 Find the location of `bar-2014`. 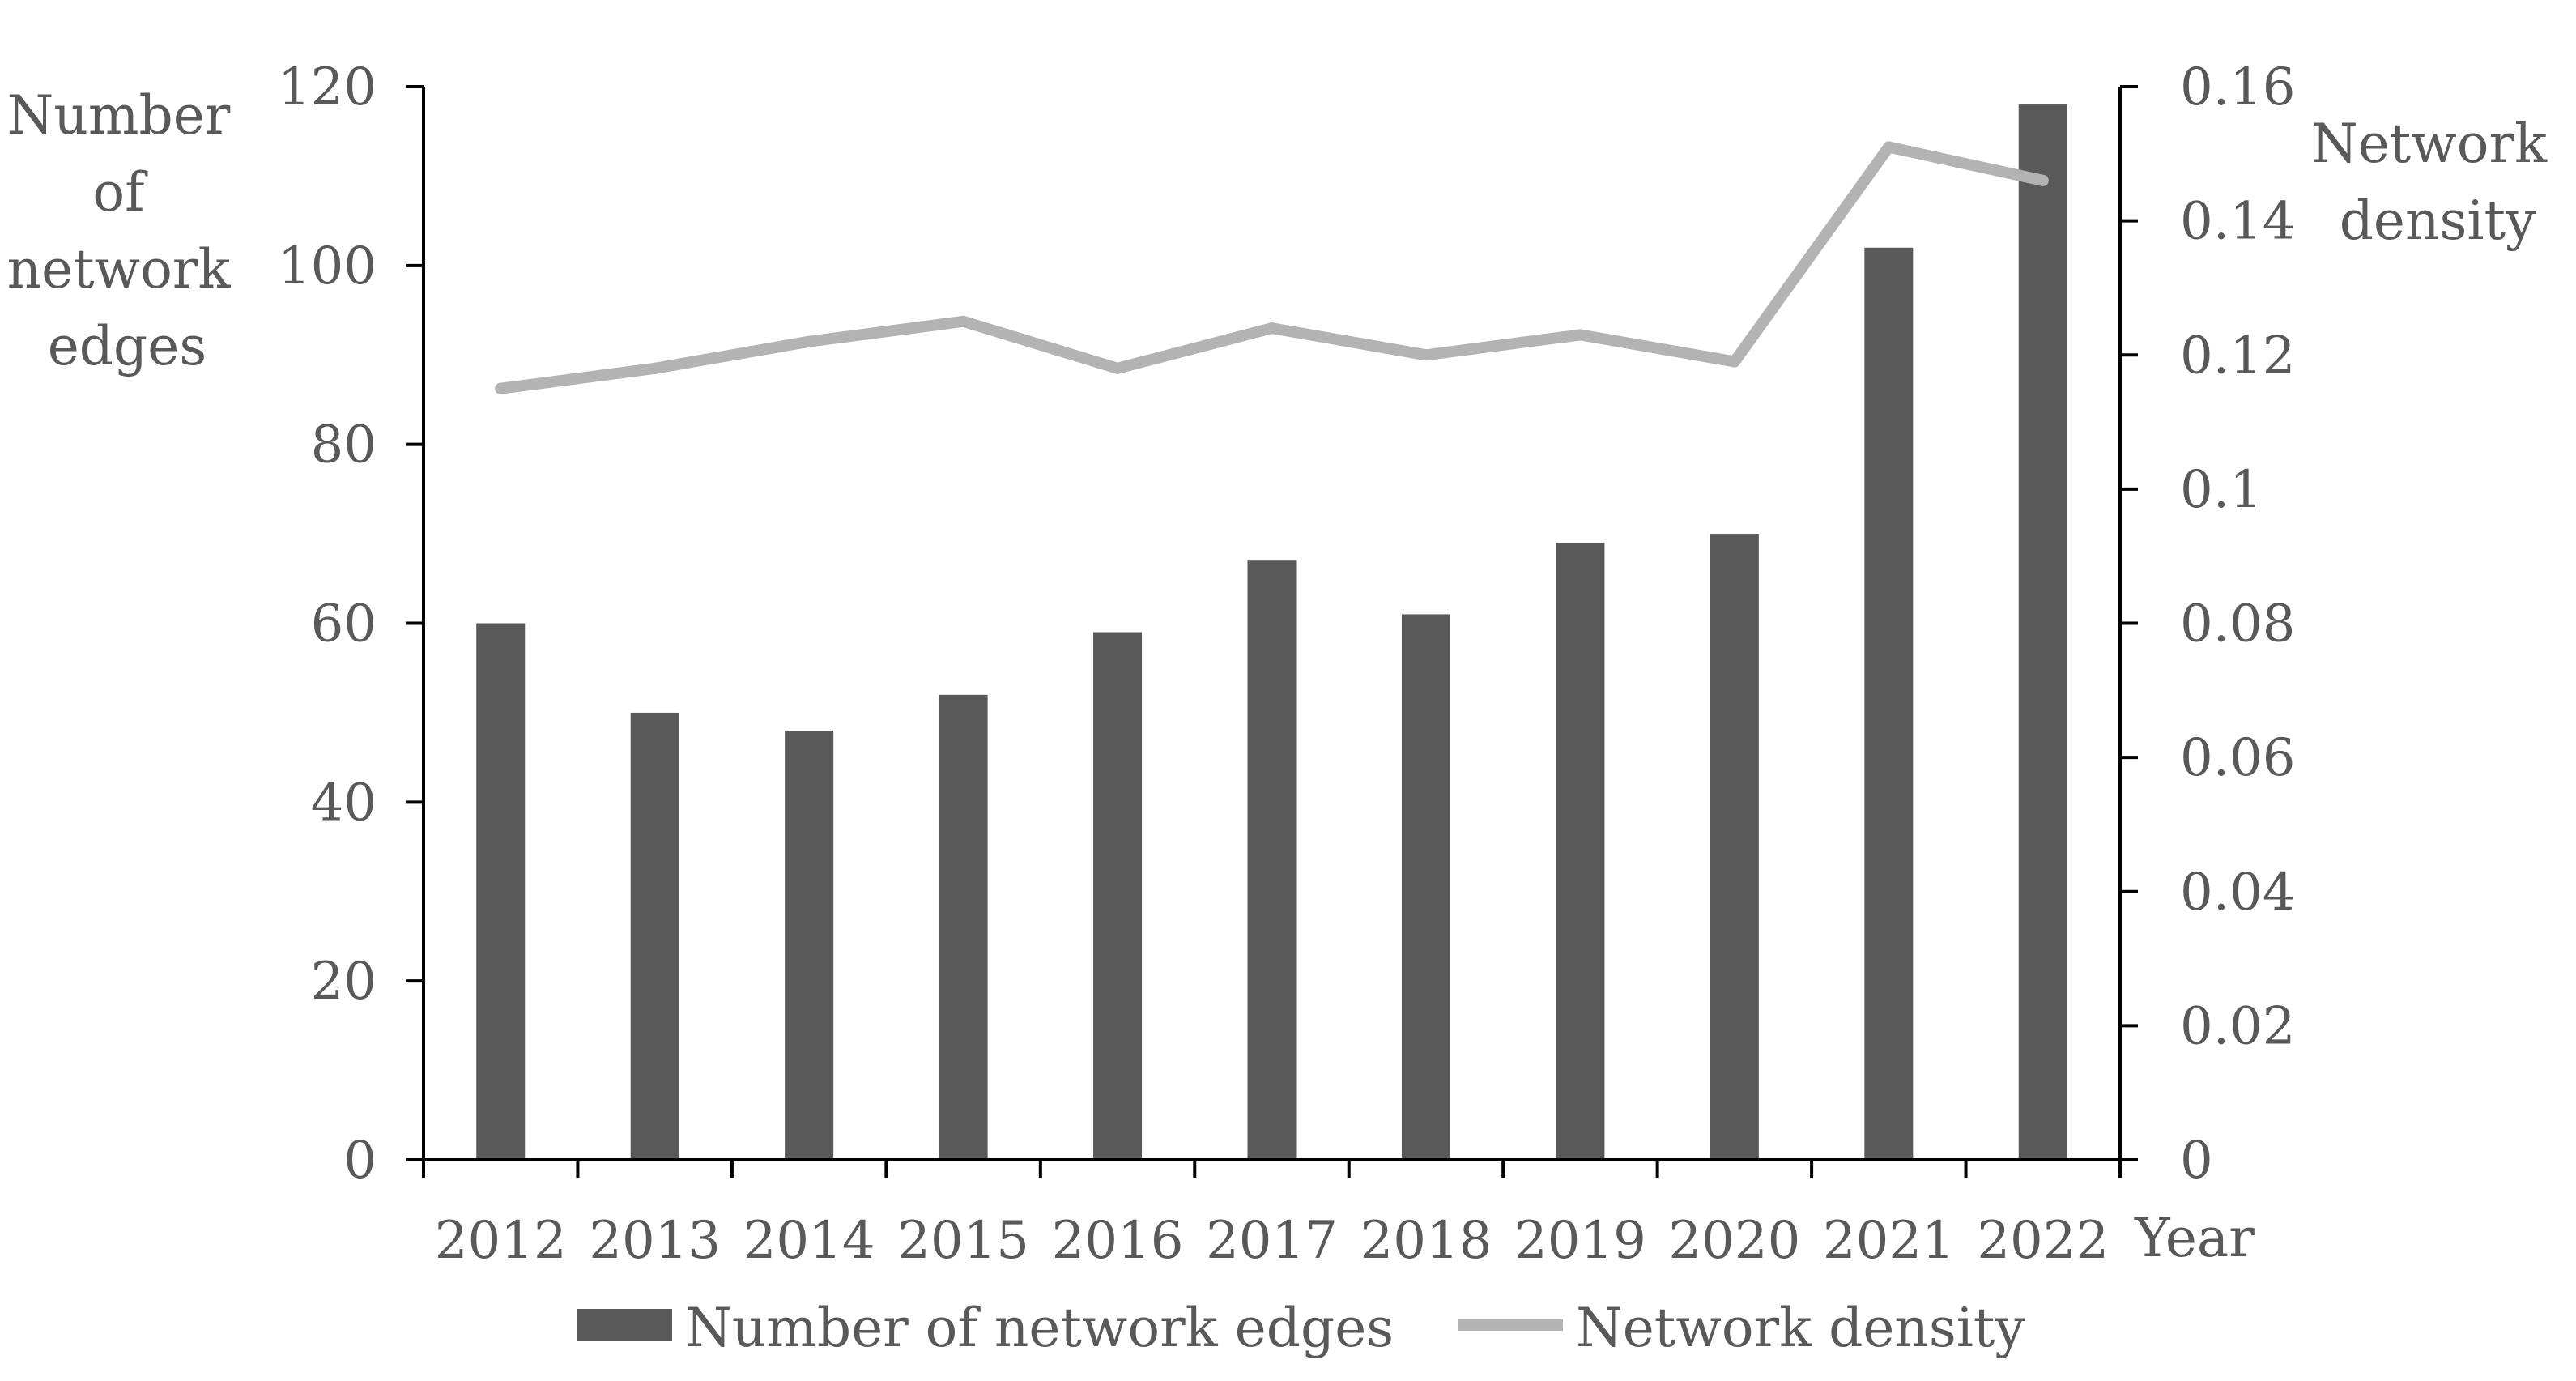

bar-2014 is located at coordinates (809, 945).